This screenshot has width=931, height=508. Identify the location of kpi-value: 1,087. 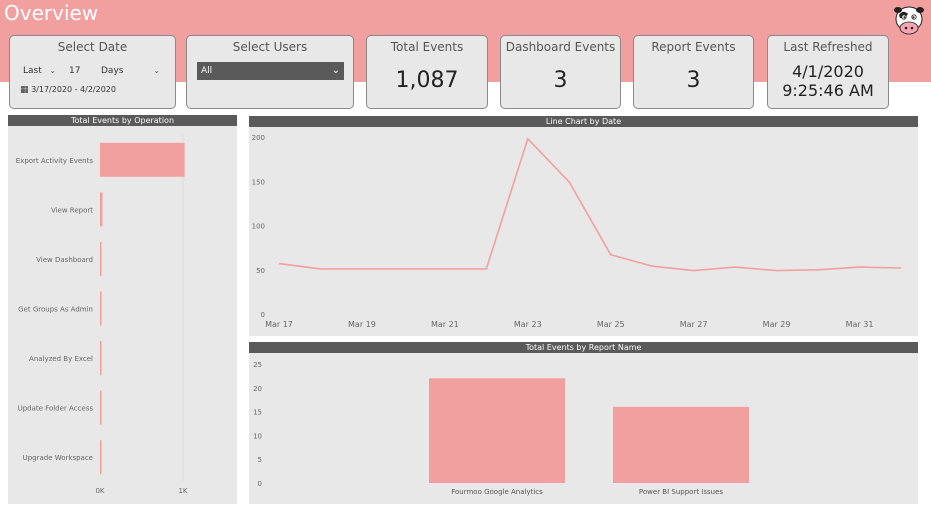
(427, 80).